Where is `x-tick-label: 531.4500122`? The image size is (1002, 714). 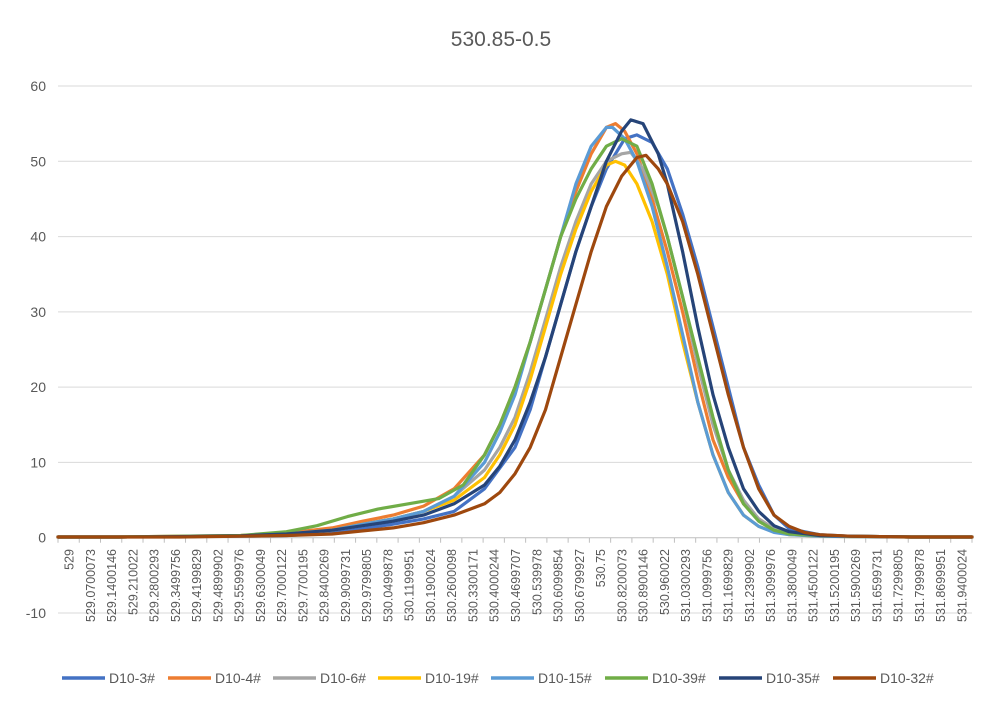
x-tick-label: 531.4500122 is located at coordinates (814, 585).